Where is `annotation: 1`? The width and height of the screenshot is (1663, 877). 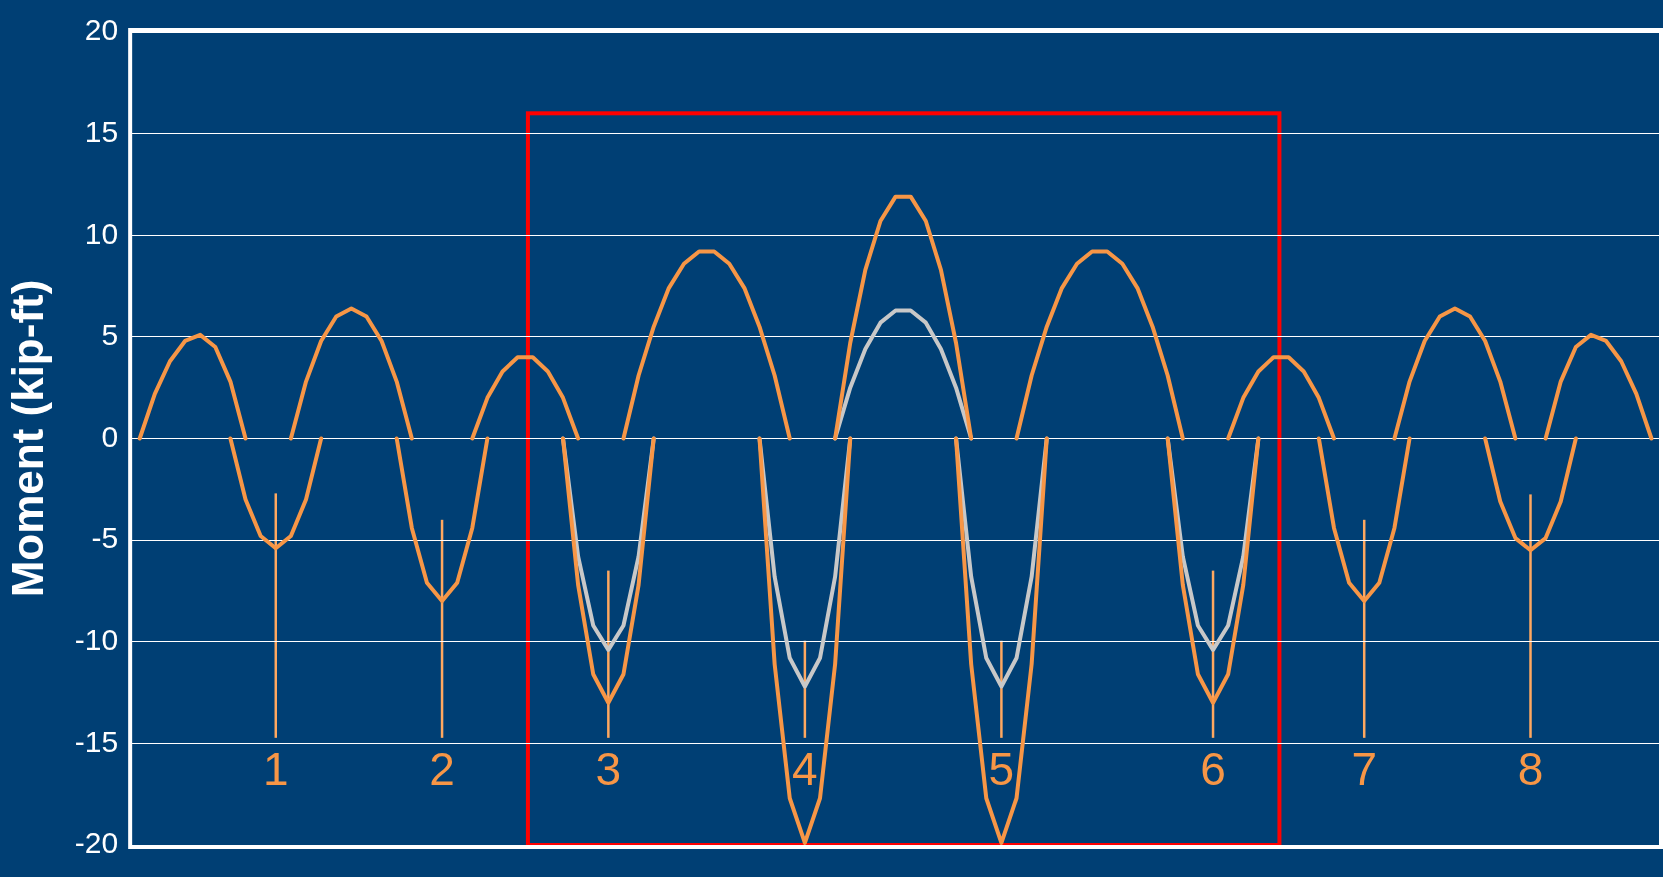 annotation: 1 is located at coordinates (275, 768).